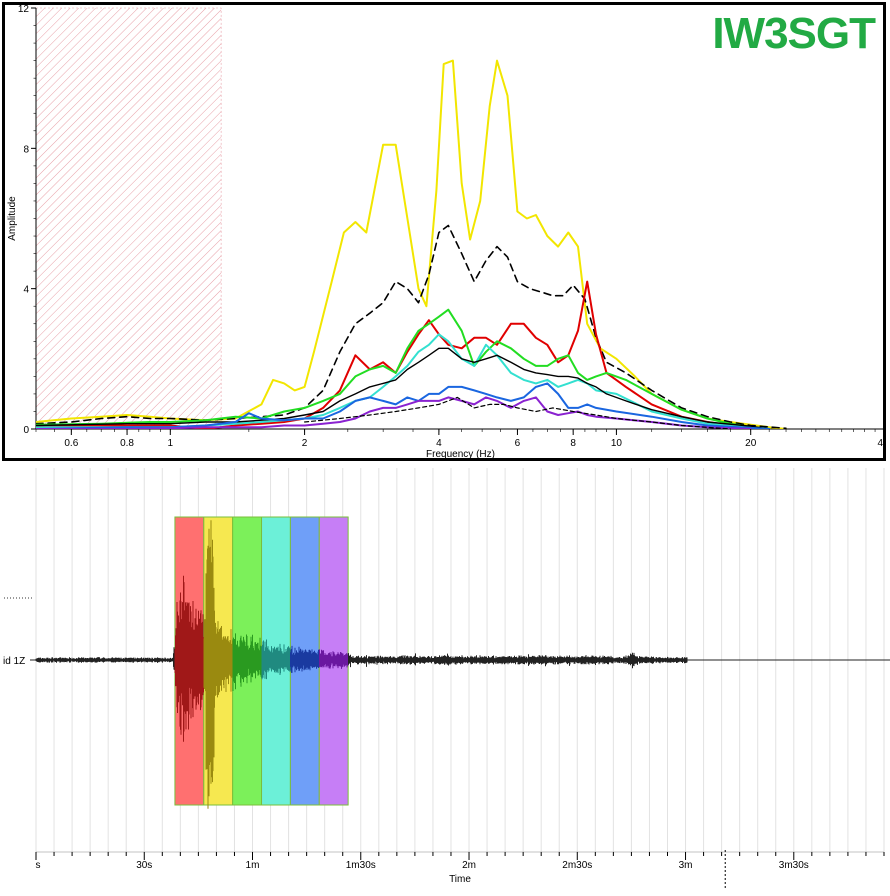 The width and height of the screenshot is (890, 896). I want to click on x-tick-label: 8, so click(573, 443).